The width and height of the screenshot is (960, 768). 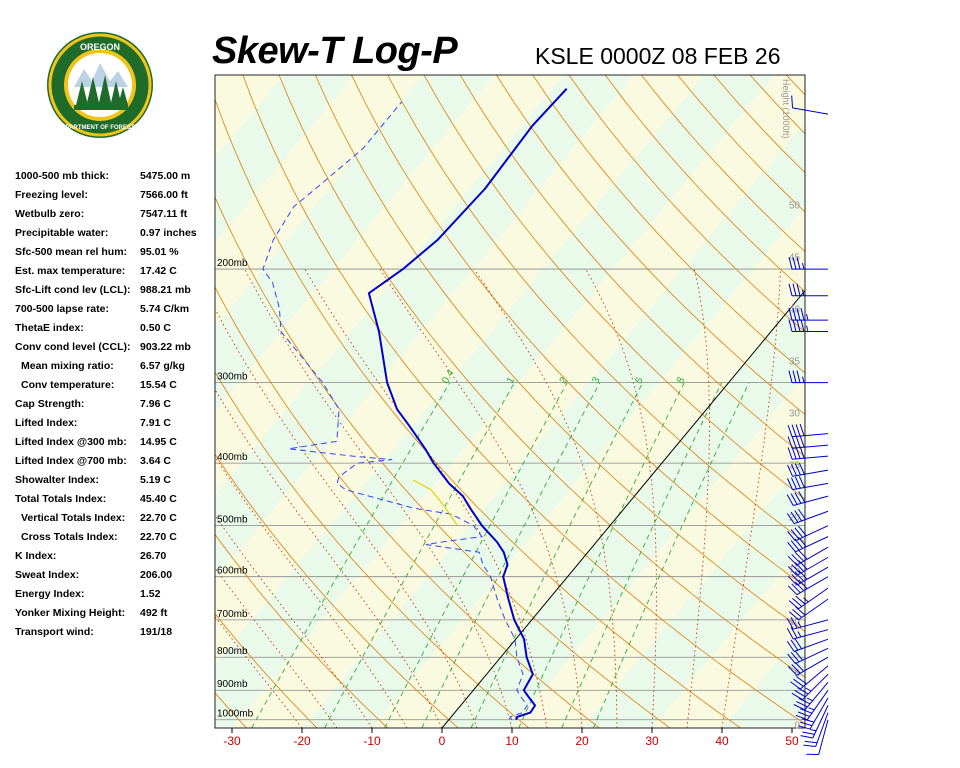 I want to click on index-row: Showalter Index: 5.19 C, so click(x=115, y=481).